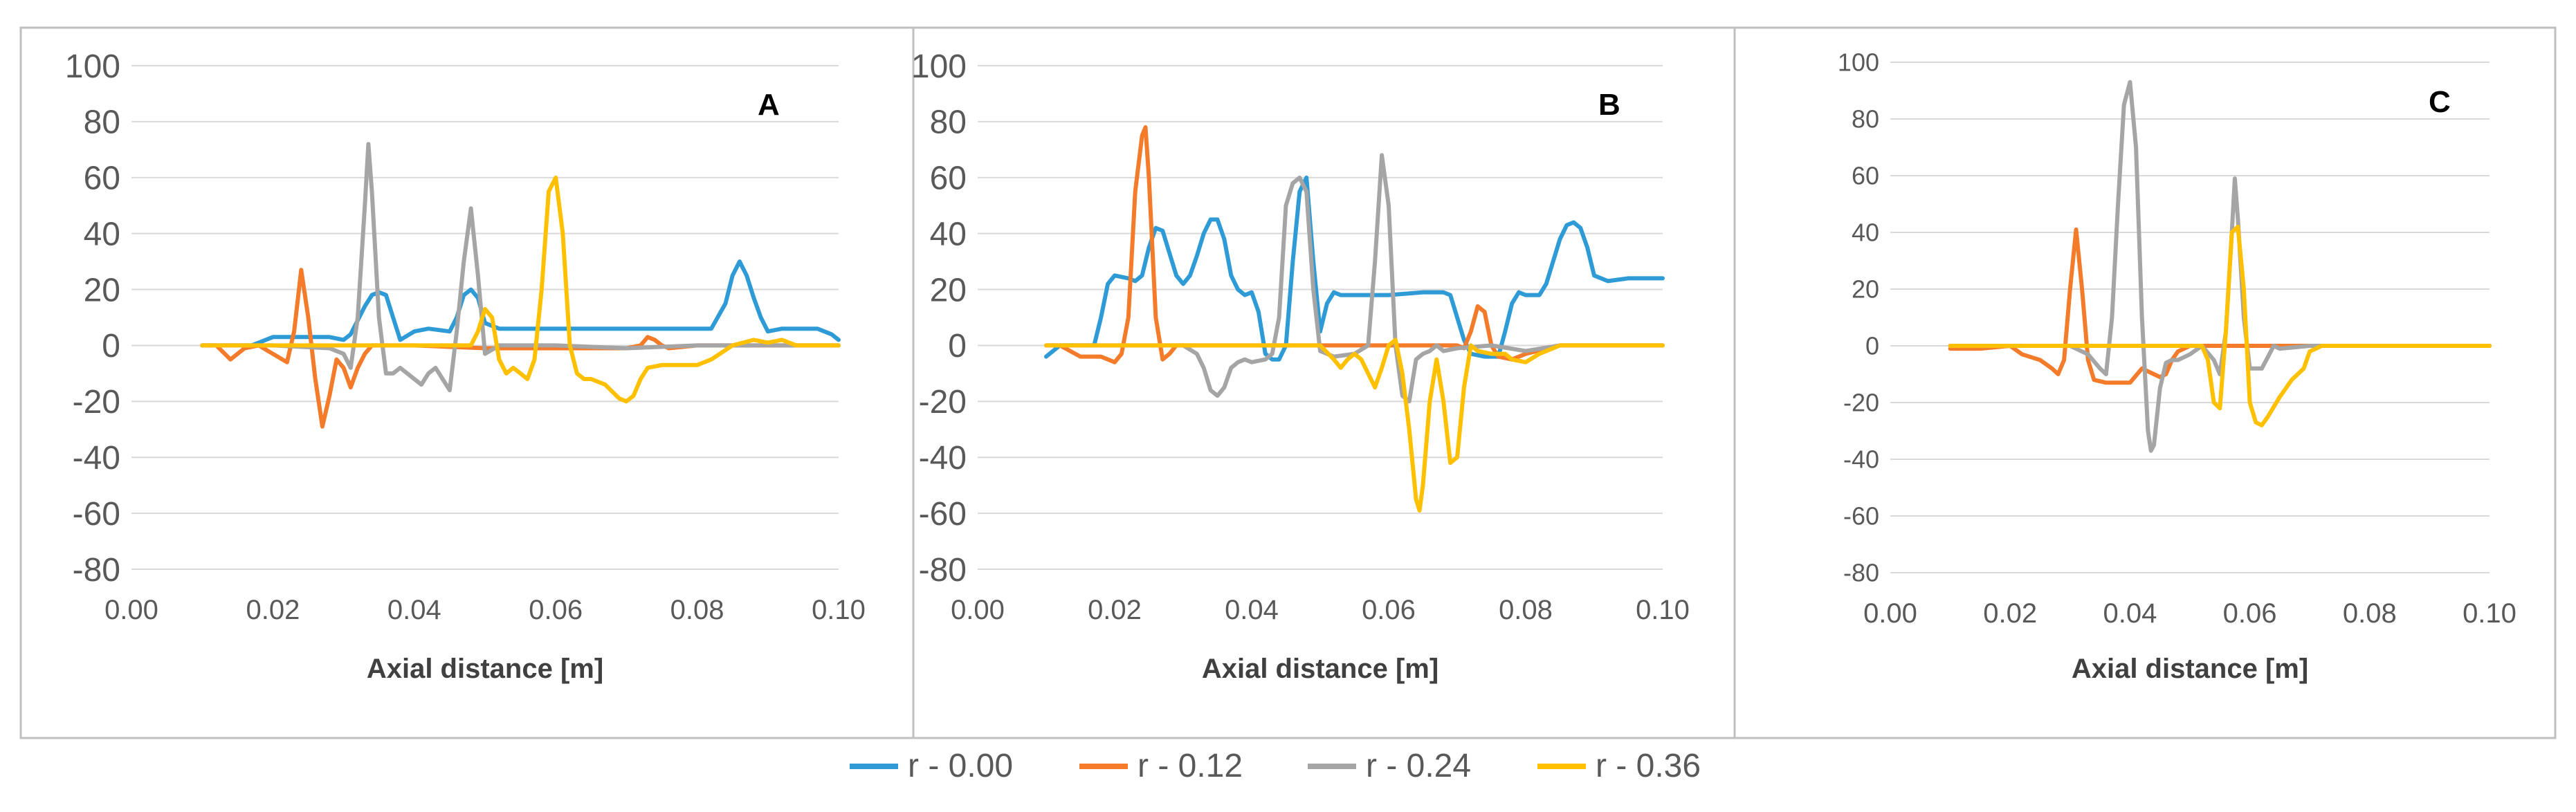 This screenshot has height=812, width=2576. Describe the element at coordinates (1609, 105) in the screenshot. I see `chart-b-title: B` at that location.